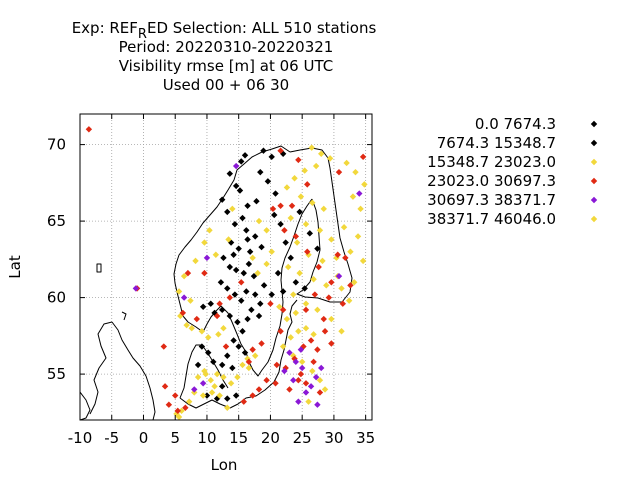 This screenshot has height=484, width=640. Describe the element at coordinates (144, 438) in the screenshot. I see `x-tick-label: 0` at that location.